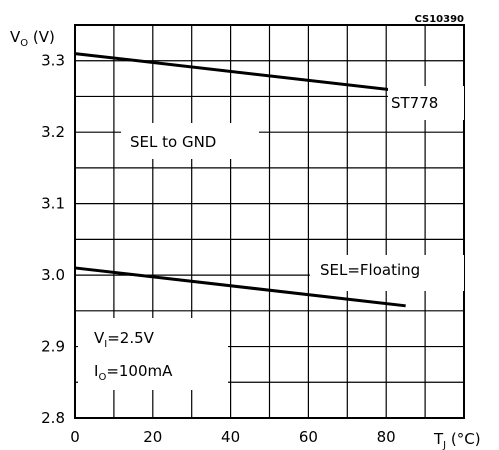 This screenshot has height=450, width=499. Describe the element at coordinates (308, 437) in the screenshot. I see `x-tick-label: 60` at that location.